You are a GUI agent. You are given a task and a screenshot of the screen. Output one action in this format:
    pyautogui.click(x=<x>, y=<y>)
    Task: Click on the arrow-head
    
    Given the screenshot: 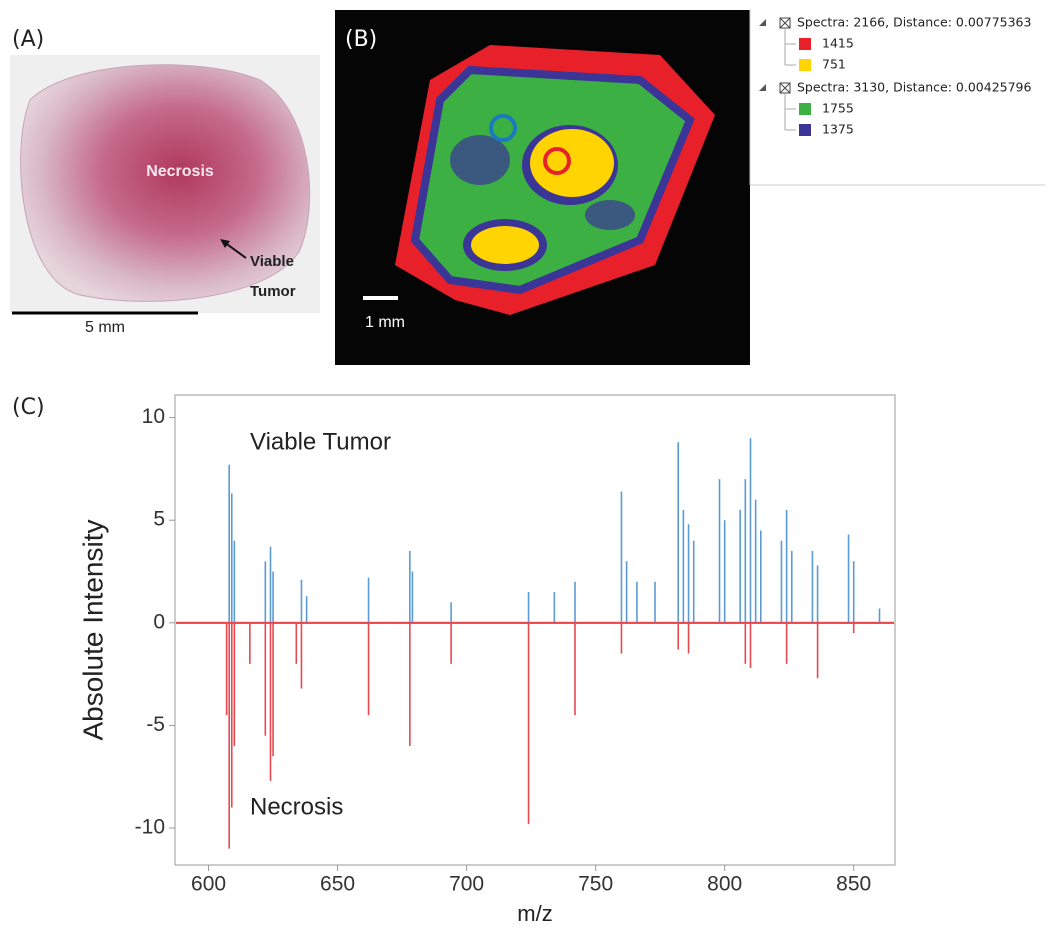 What is the action you would take?
    pyautogui.click(x=225, y=243)
    